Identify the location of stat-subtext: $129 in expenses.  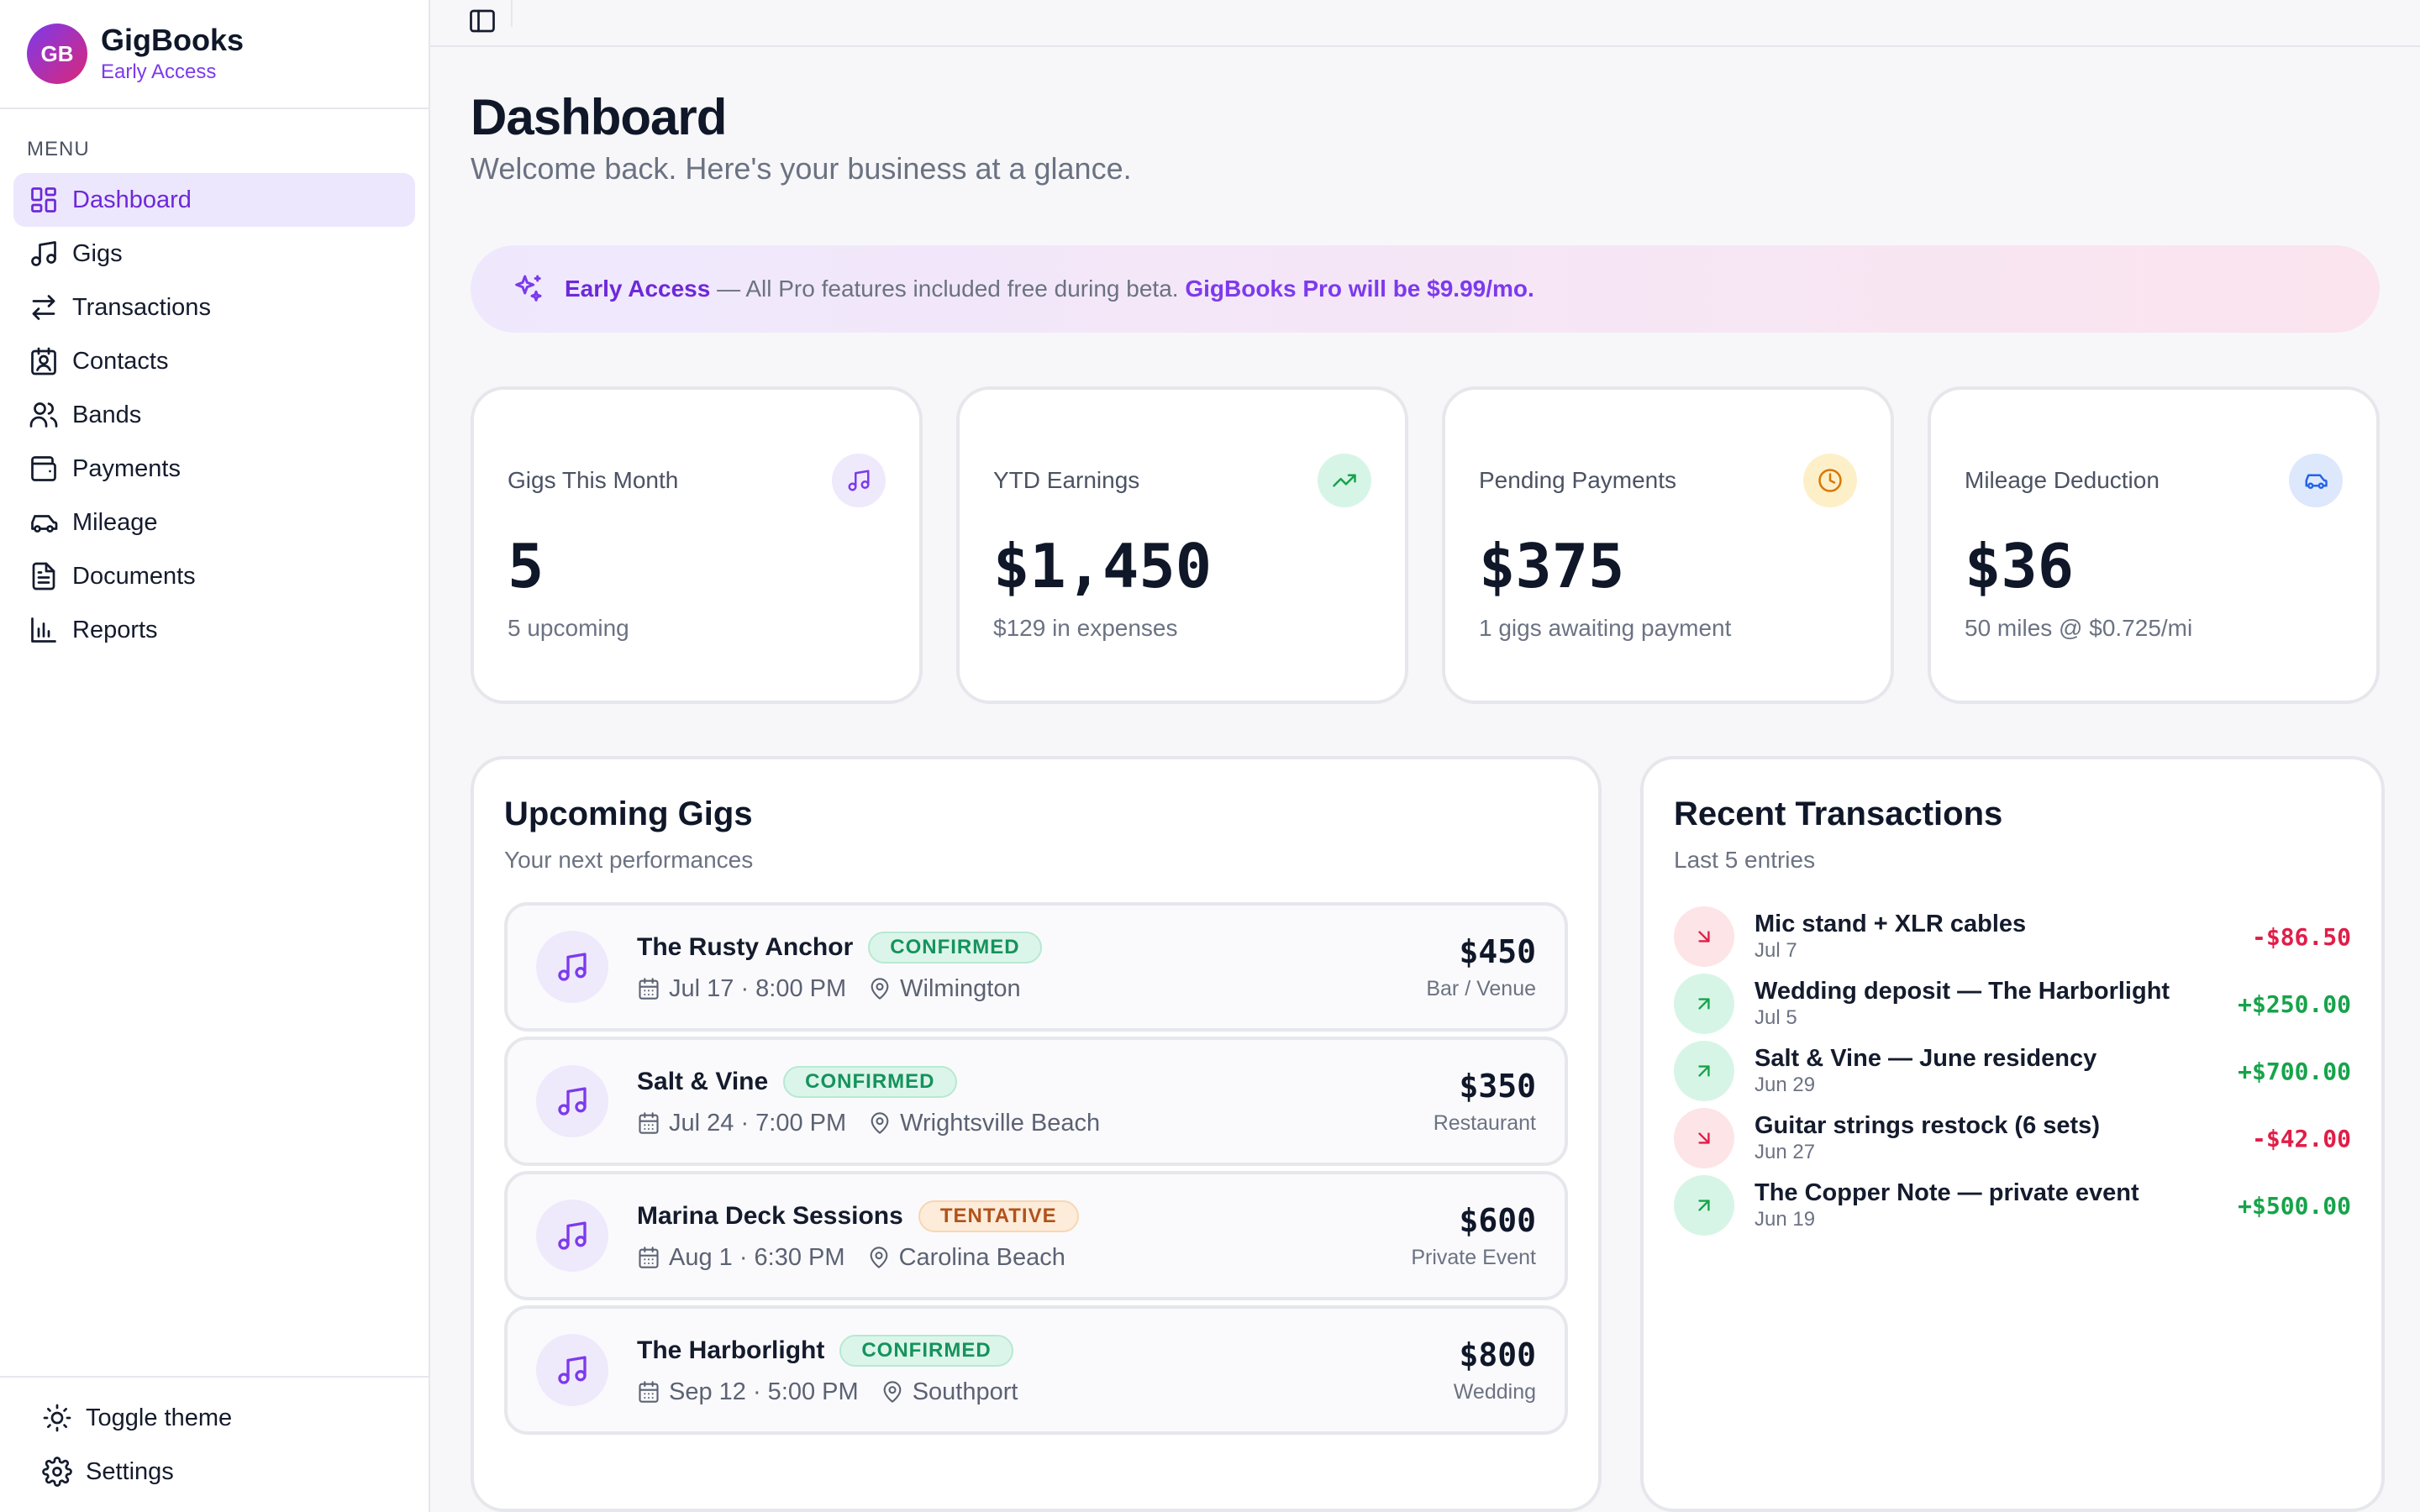
(1085, 628).